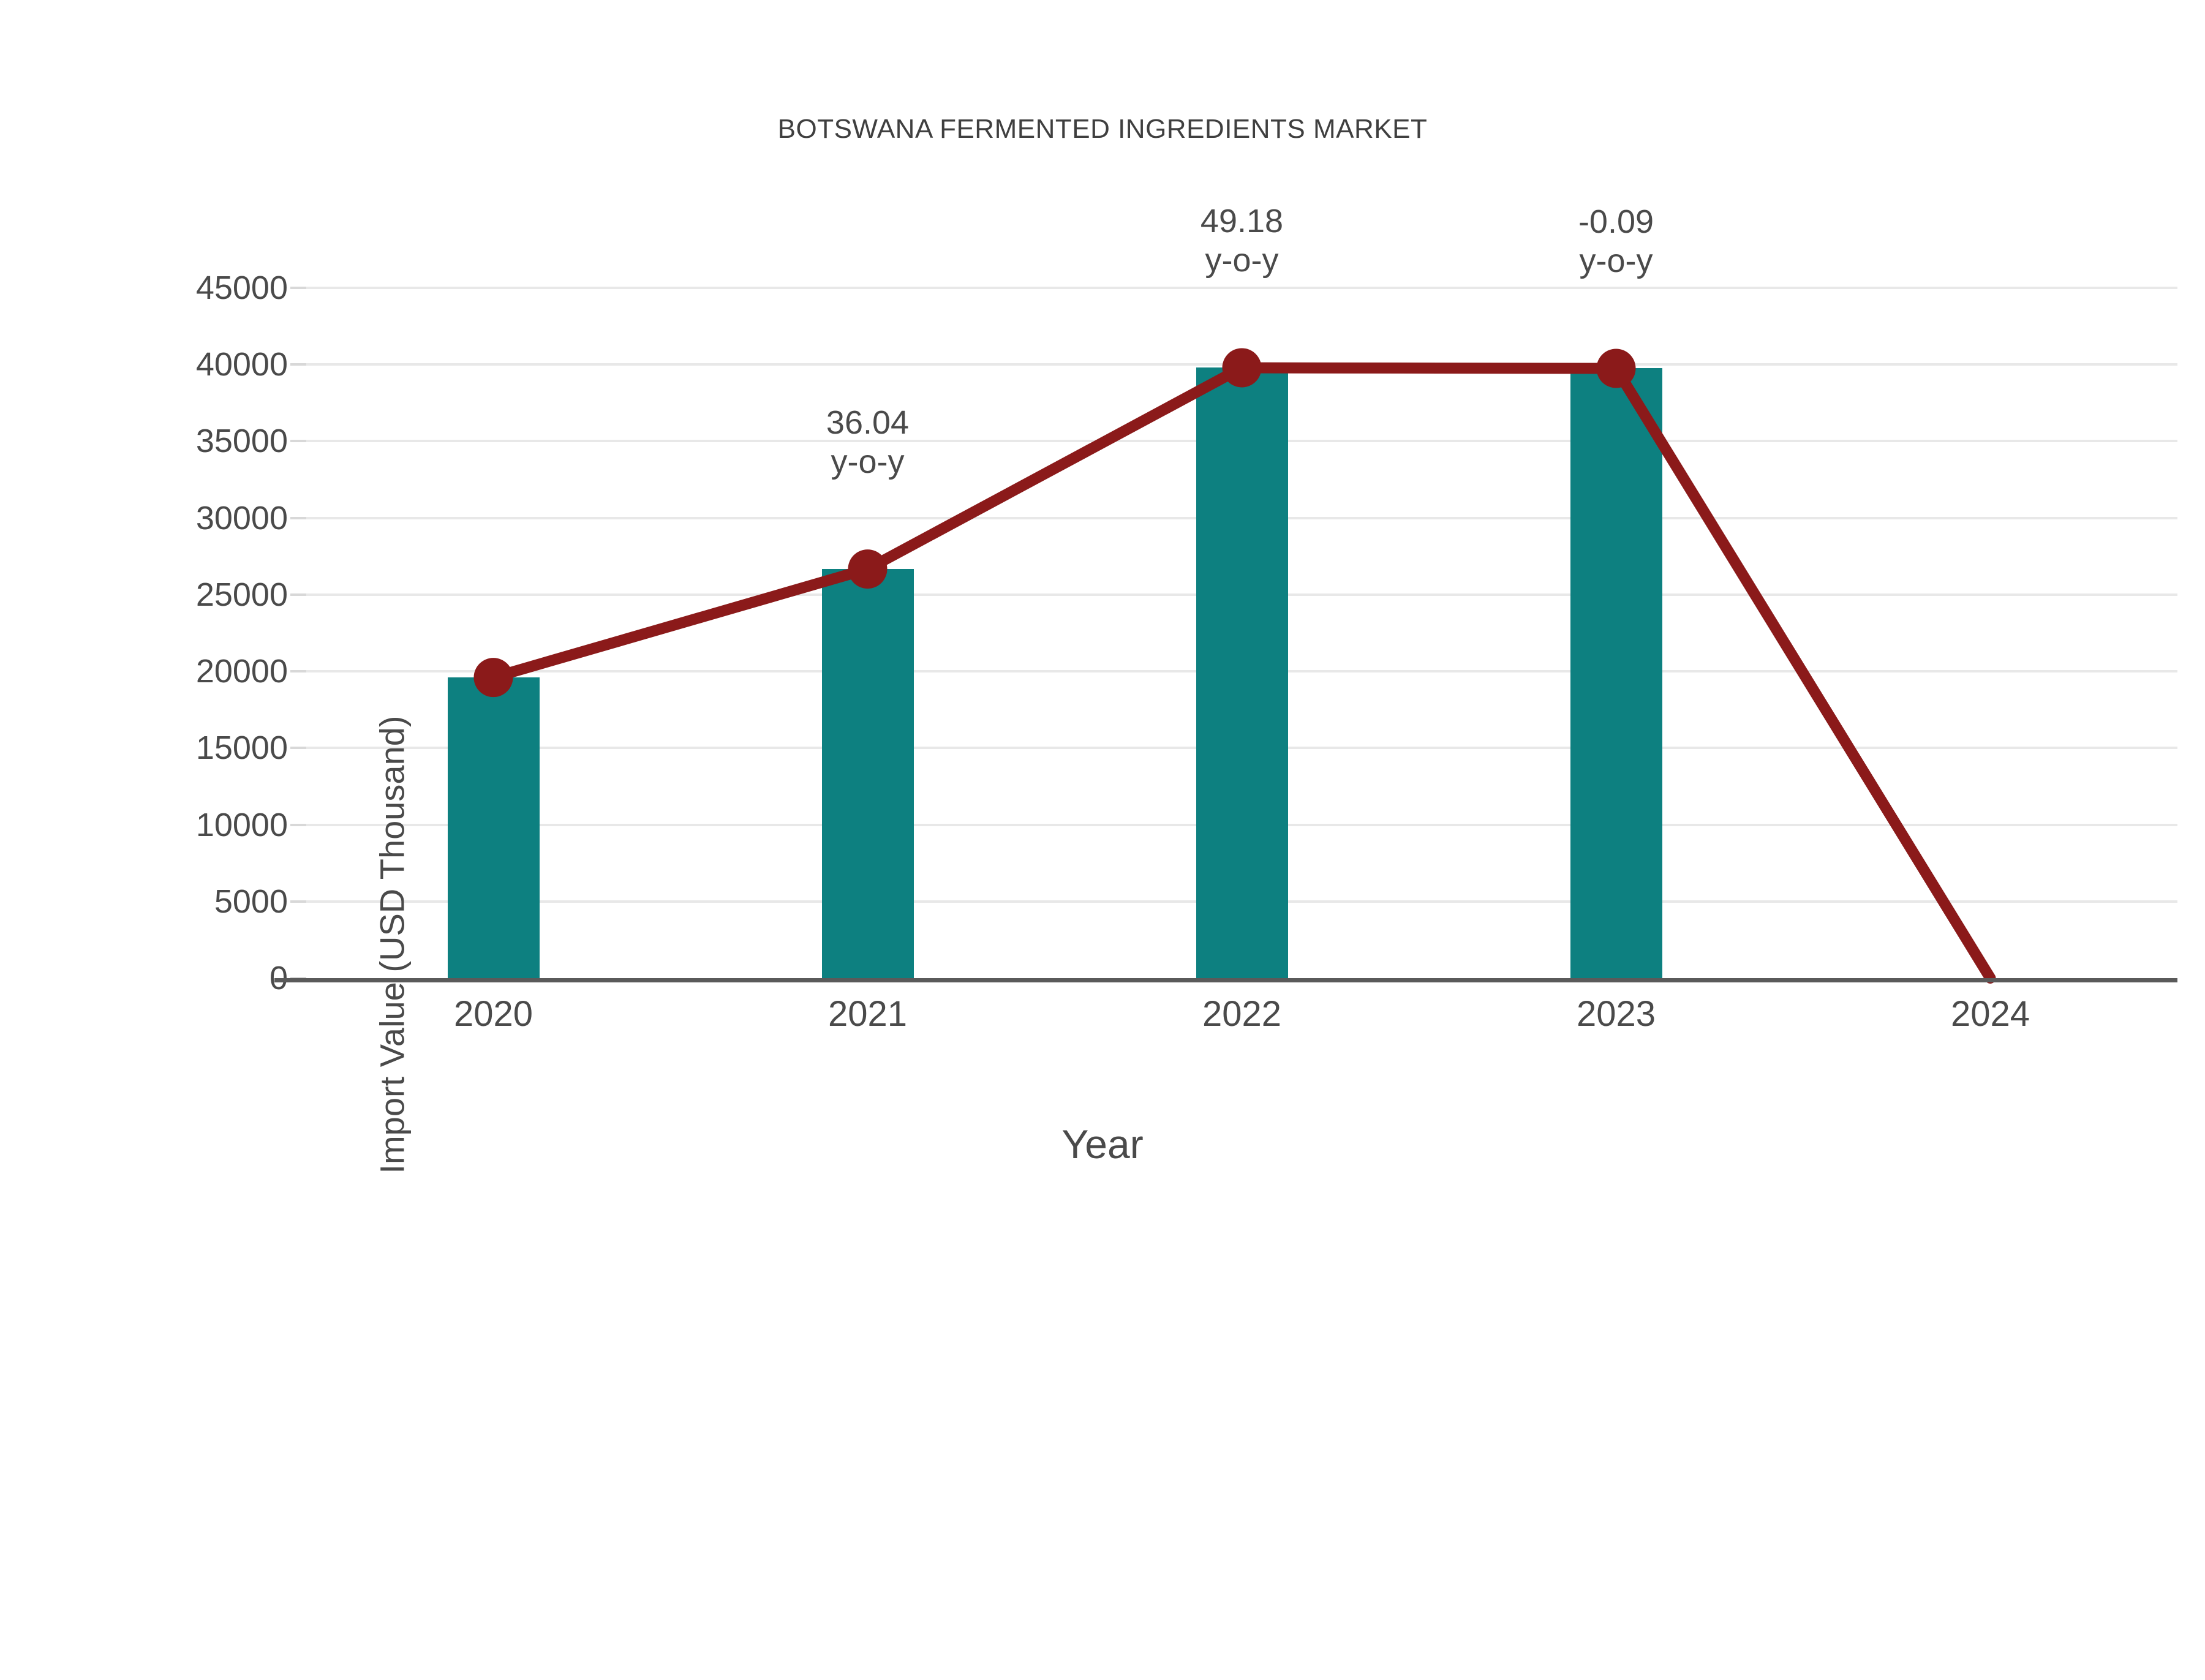 Image resolution: width=2205 pixels, height=1680 pixels. Describe the element at coordinates (241, 748) in the screenshot. I see `y-tick-label: 15000` at that location.